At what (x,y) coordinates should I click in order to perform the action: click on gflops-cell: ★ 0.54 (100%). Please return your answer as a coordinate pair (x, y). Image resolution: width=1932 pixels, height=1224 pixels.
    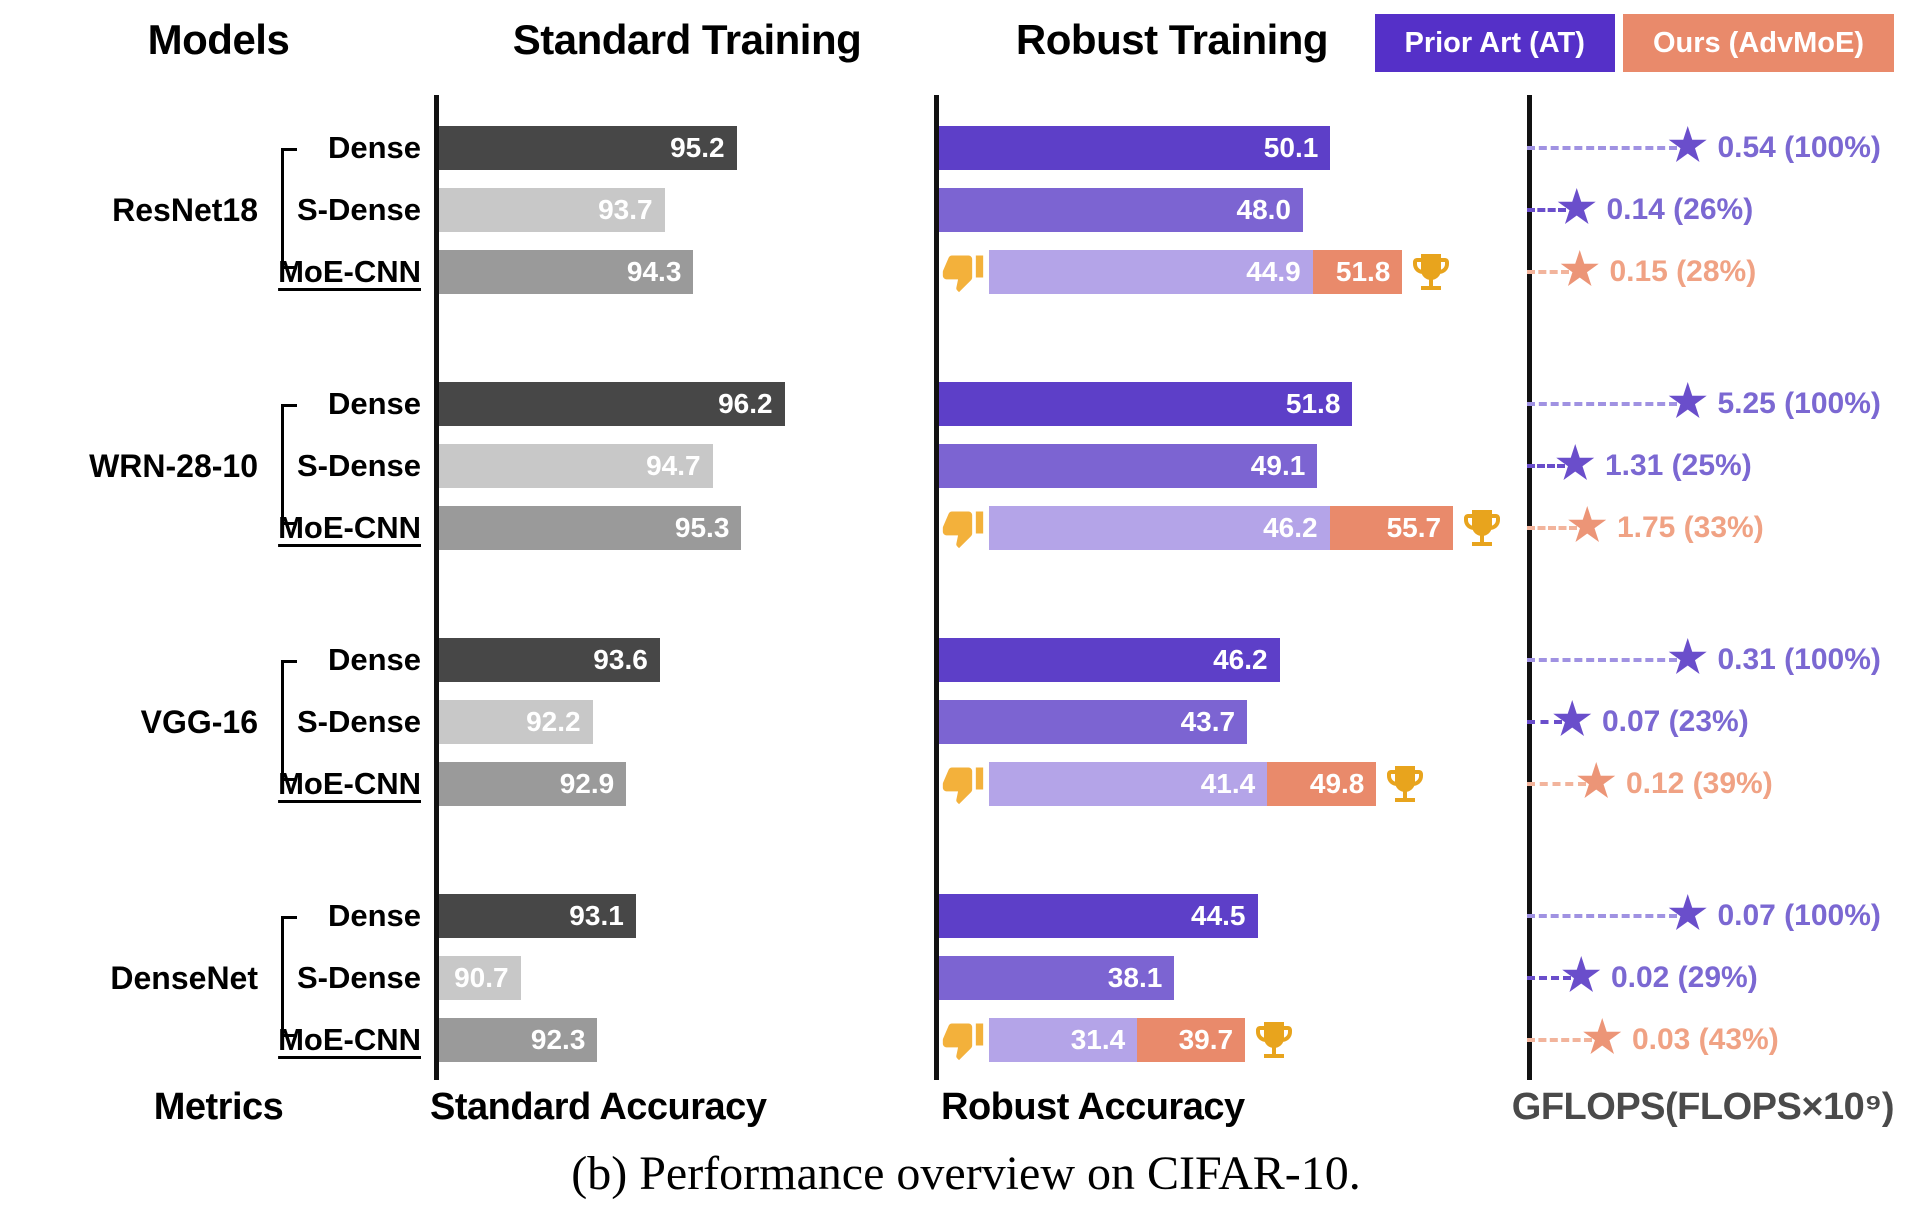
    Looking at the image, I should click on (1729, 145).